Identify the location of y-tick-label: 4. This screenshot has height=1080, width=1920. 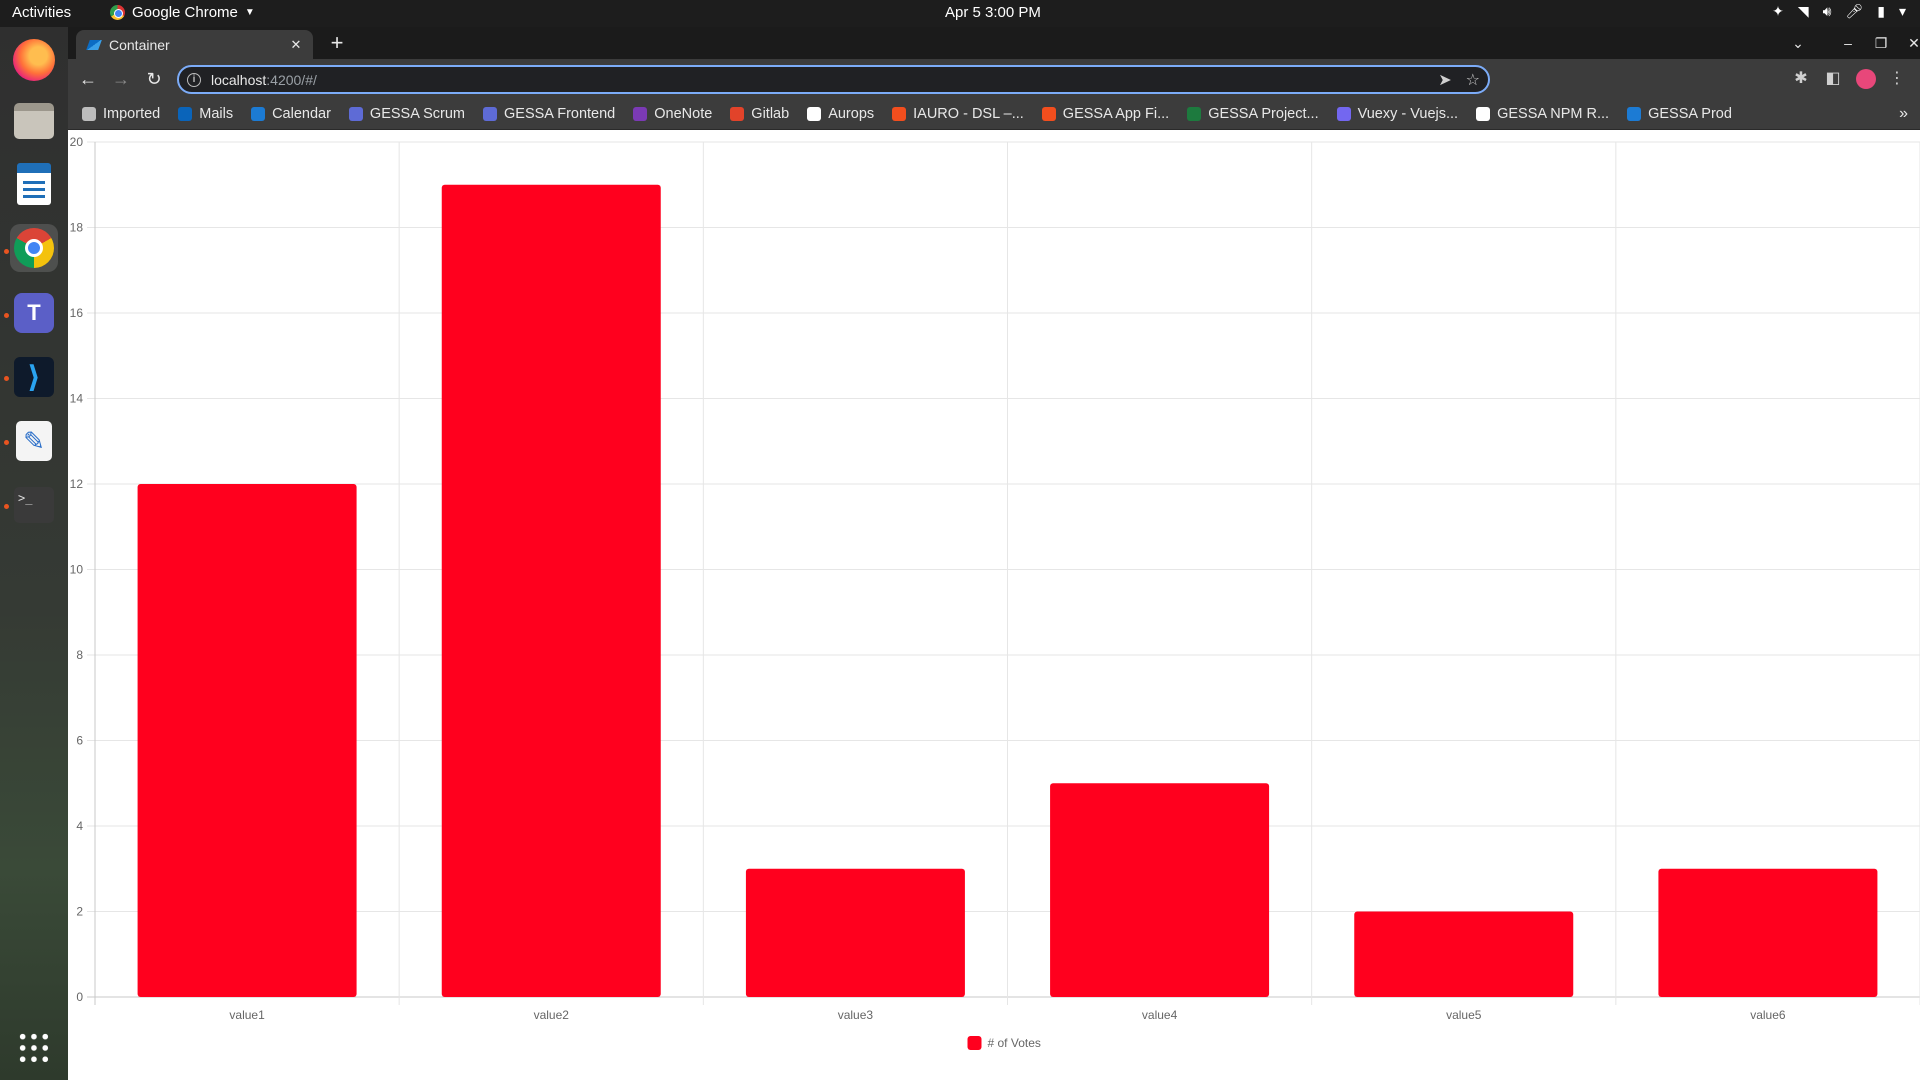
(79, 826).